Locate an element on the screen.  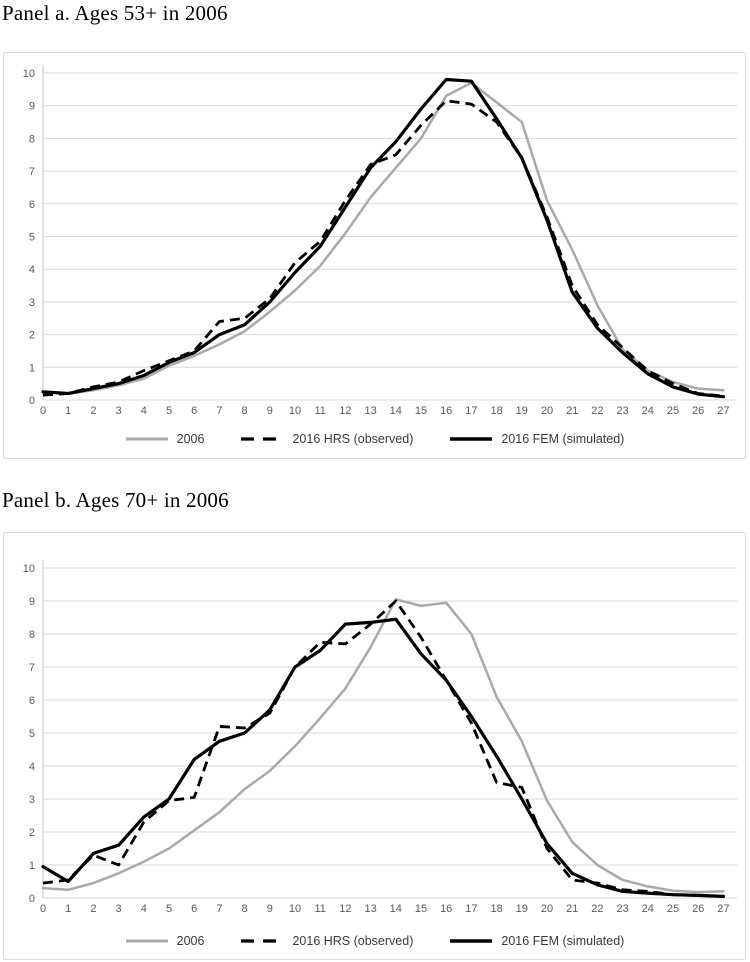
x-axis-tick-label: 22 is located at coordinates (597, 411).